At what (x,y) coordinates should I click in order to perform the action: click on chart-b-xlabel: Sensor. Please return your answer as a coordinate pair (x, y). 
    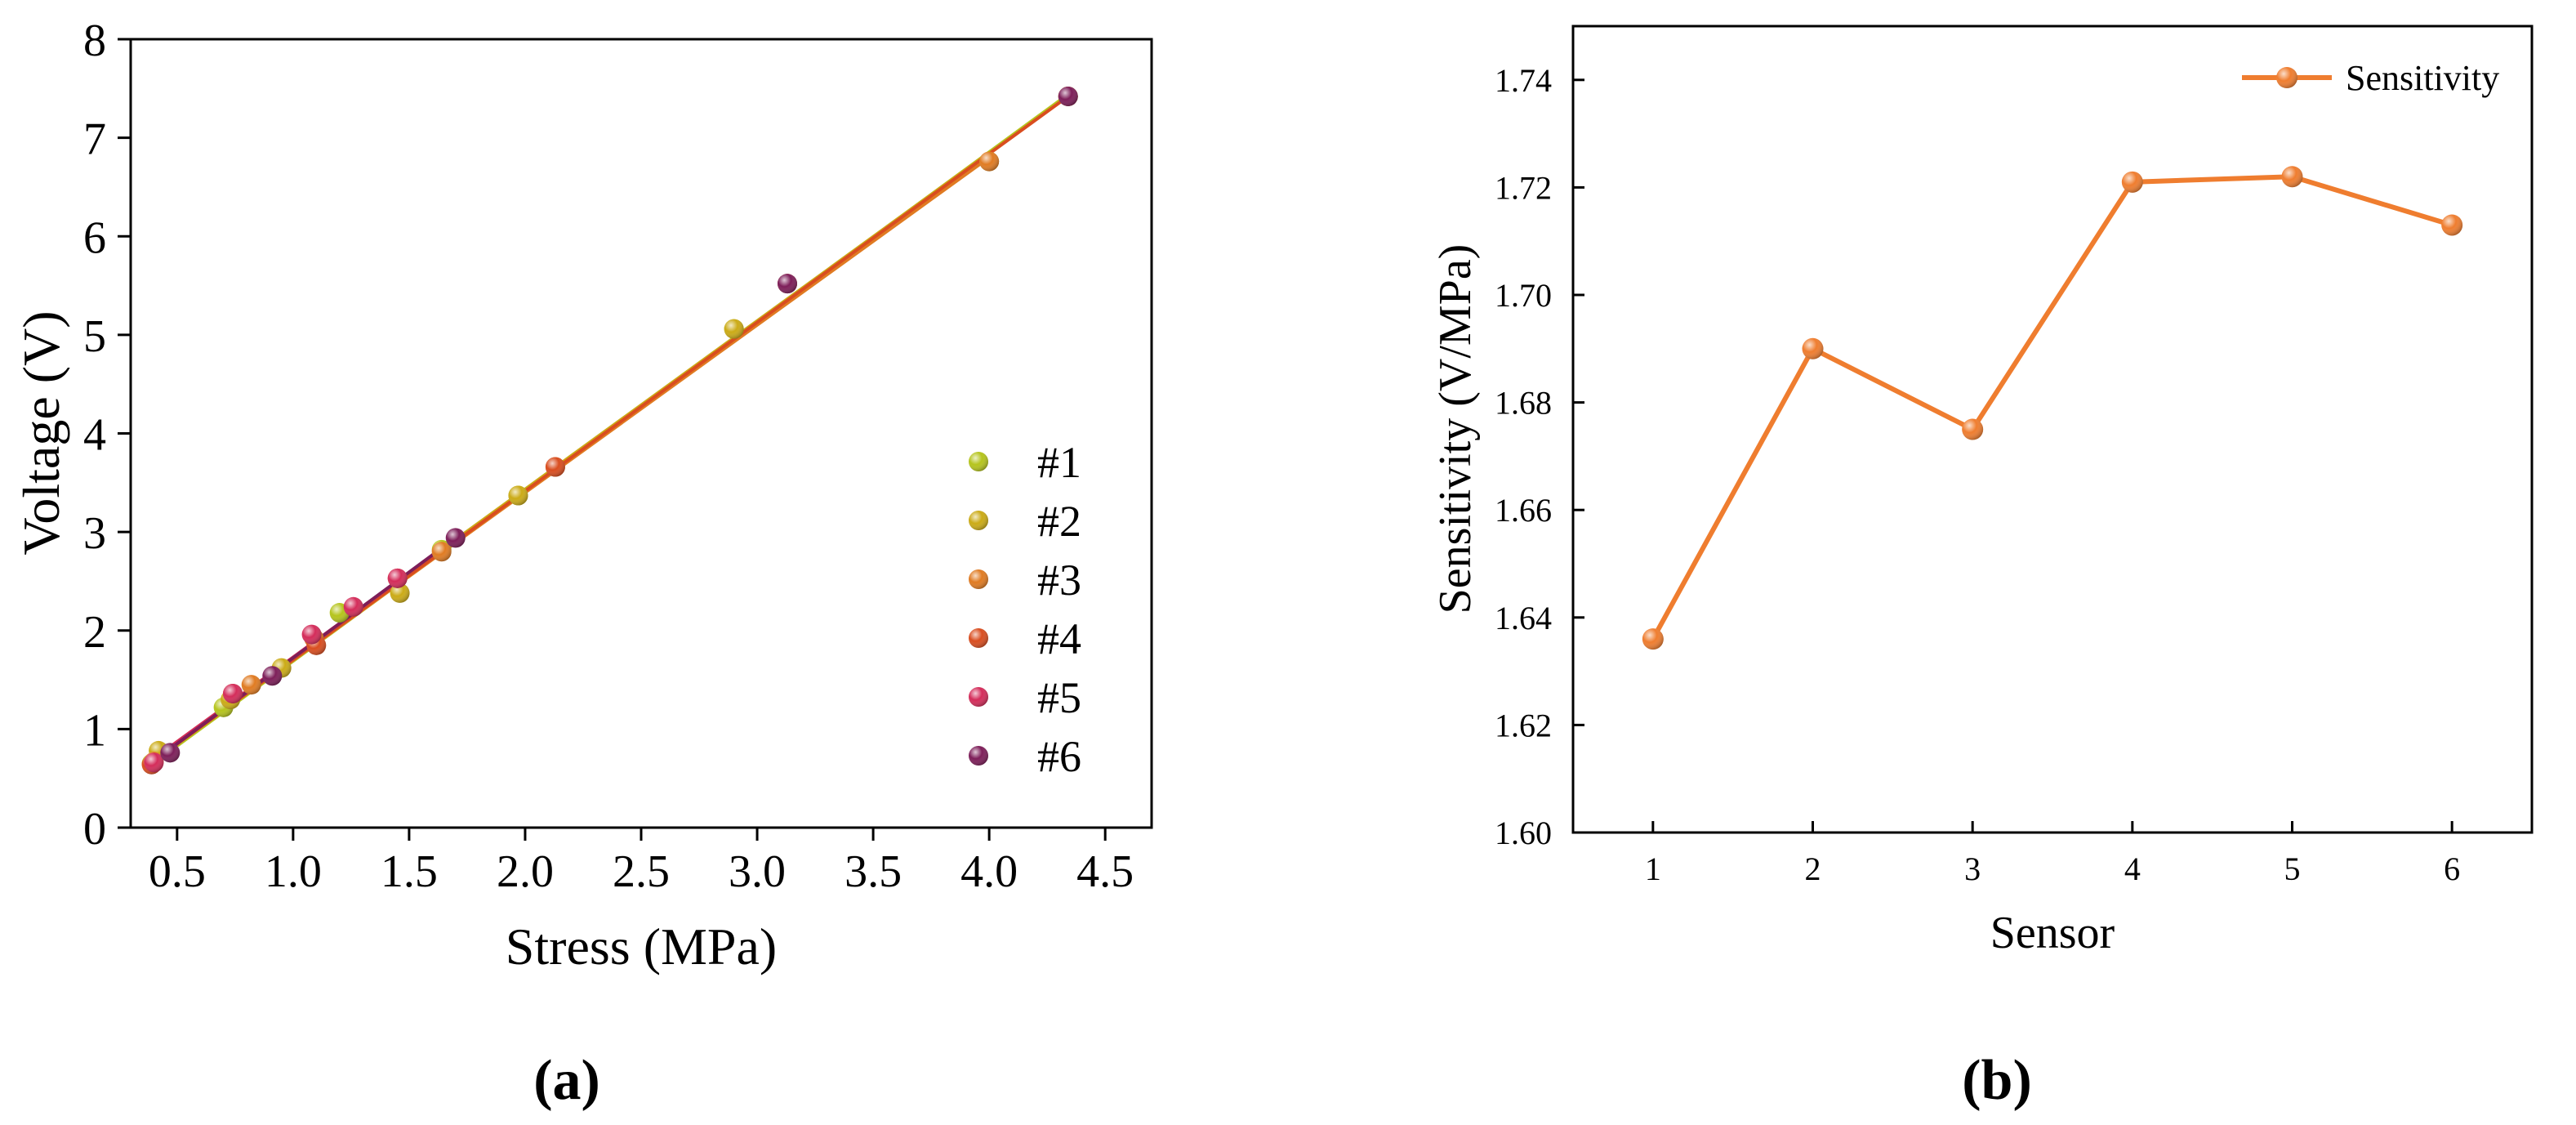
    Looking at the image, I should click on (2052, 933).